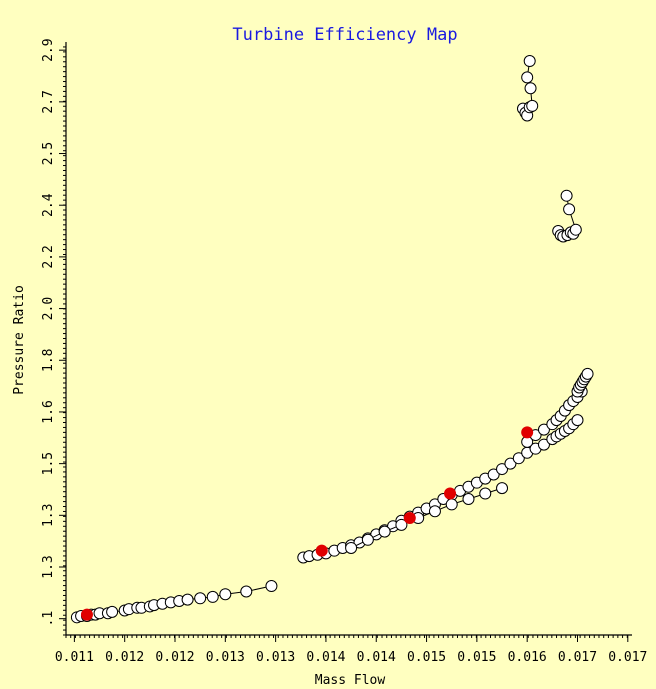 The width and height of the screenshot is (656, 689). I want to click on x-tick-label: 0.011, so click(74, 657).